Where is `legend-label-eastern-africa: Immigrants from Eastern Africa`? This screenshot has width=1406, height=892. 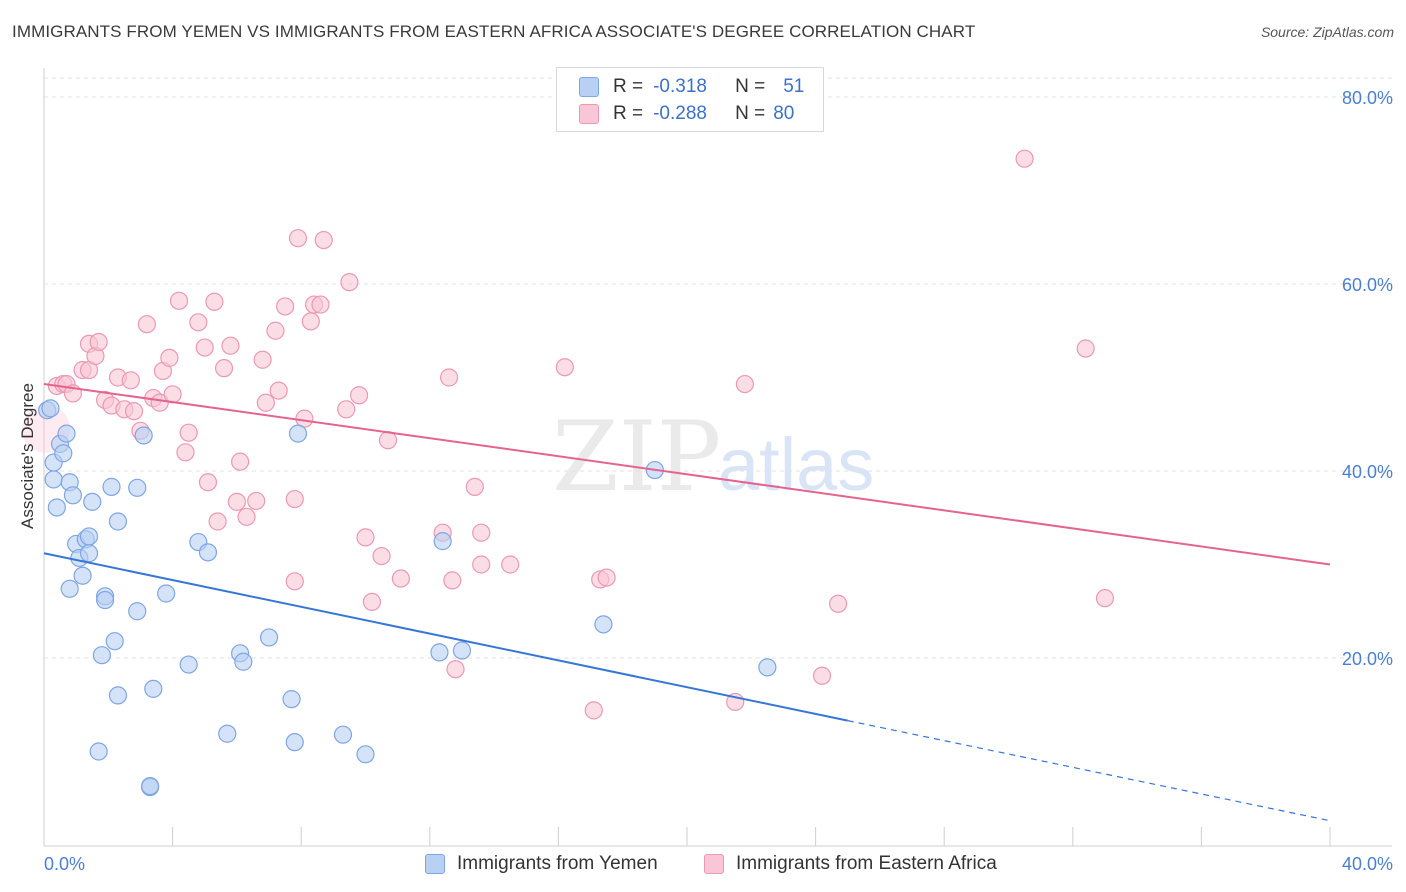
legend-label-eastern-africa: Immigrants from Eastern Africa is located at coordinates (866, 863).